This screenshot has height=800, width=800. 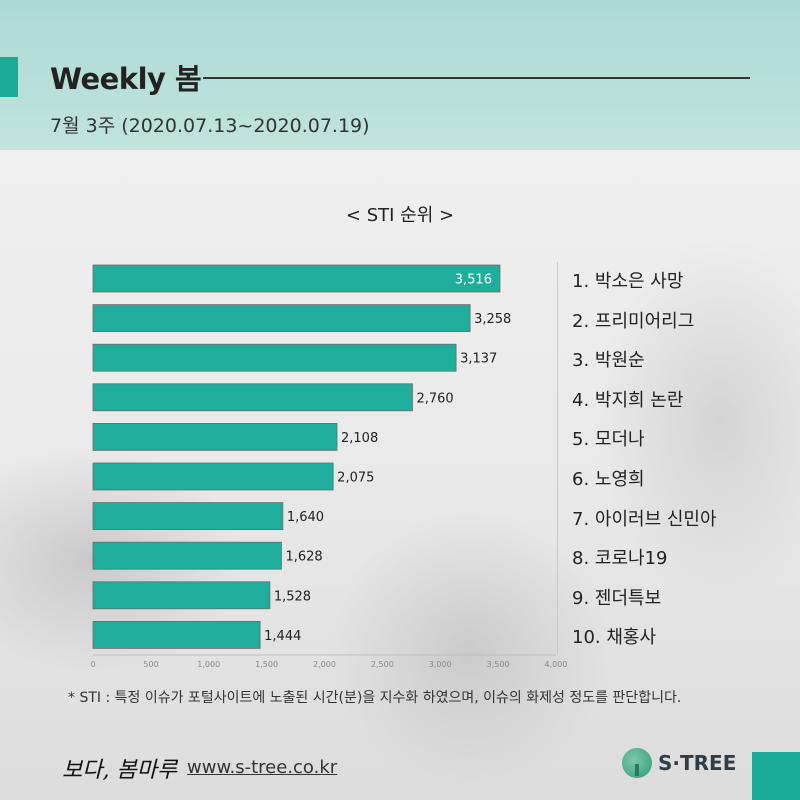 I want to click on ranking-item: 4. 박지희 논란, so click(x=628, y=400).